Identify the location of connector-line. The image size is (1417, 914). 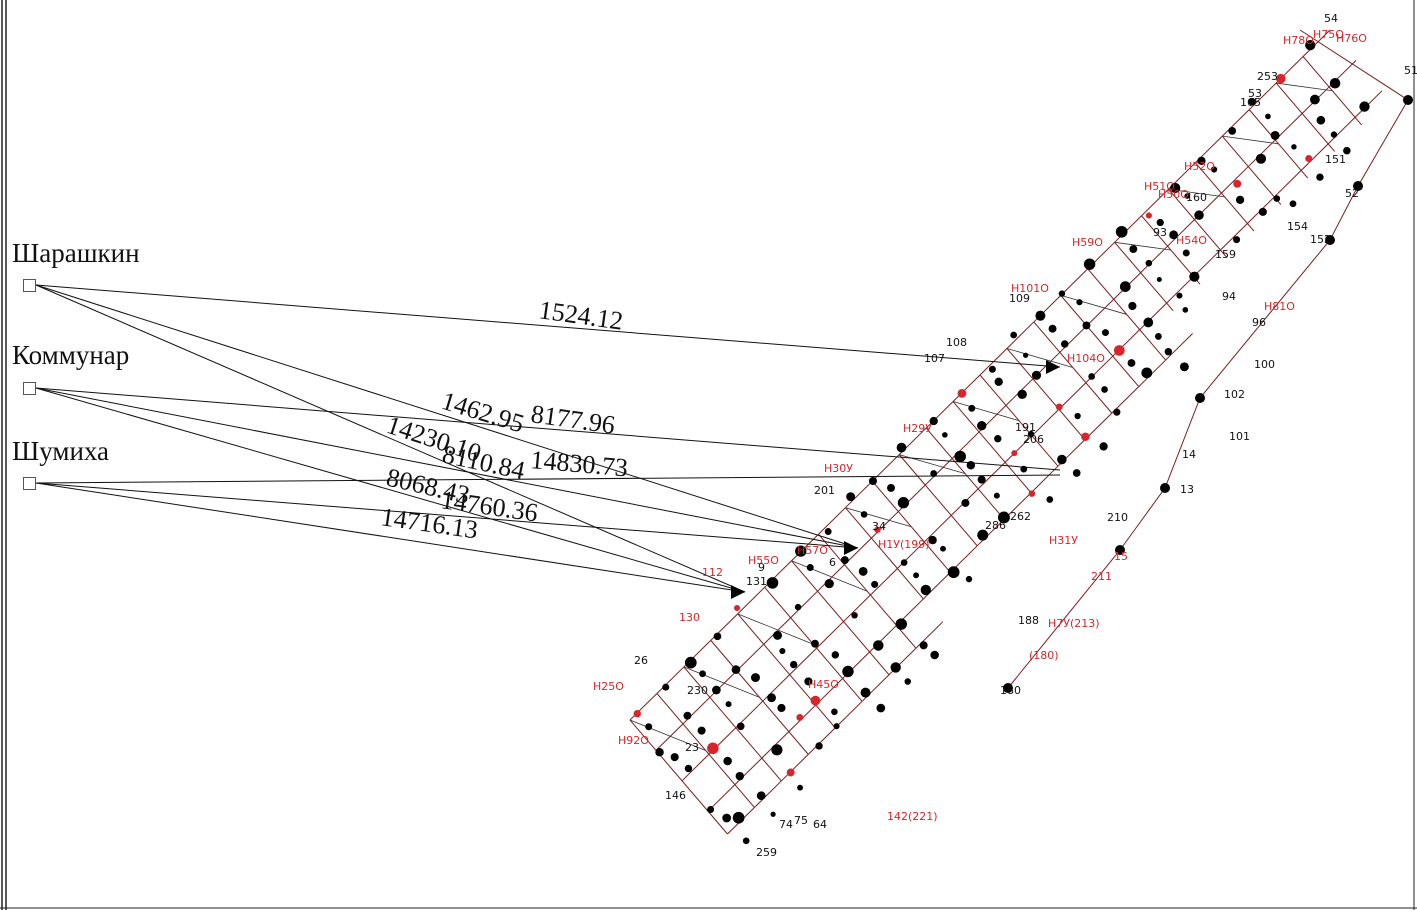
(548, 326).